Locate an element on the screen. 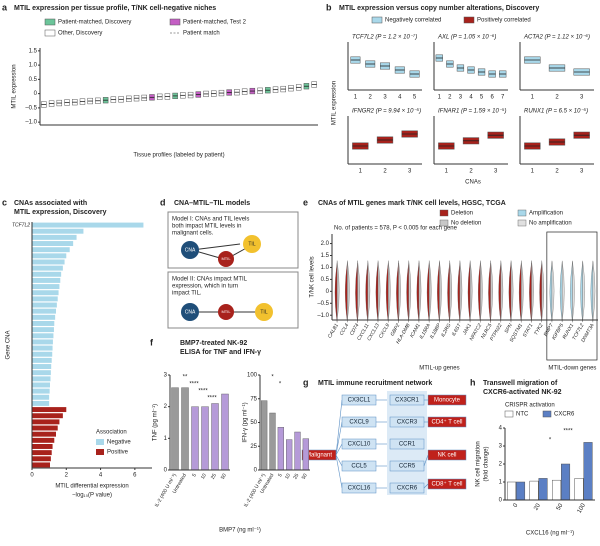 The image size is (600, 546). legend-label: Amplification is located at coordinates (546, 214).